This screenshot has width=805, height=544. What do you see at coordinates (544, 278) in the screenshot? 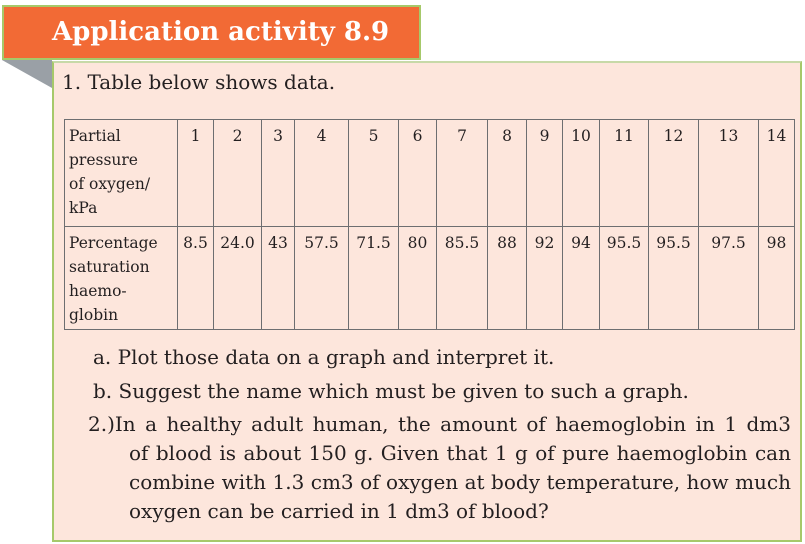
I see `table-cell: 92` at bounding box center [544, 278].